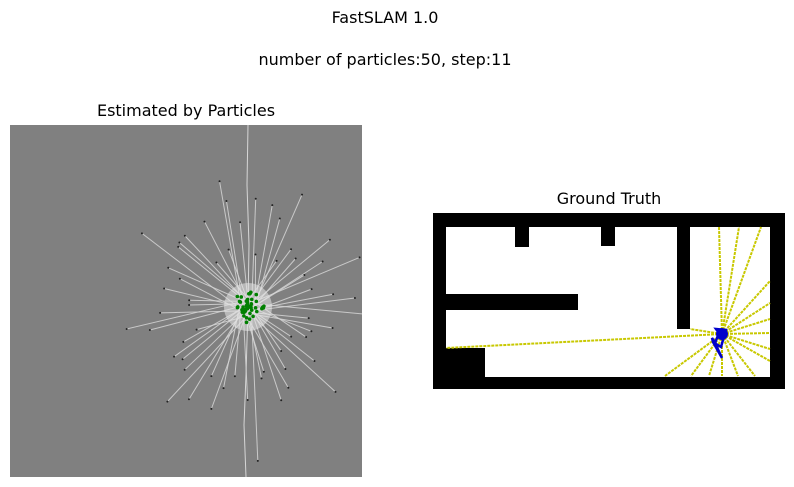 The width and height of the screenshot is (794, 487). Describe the element at coordinates (465, 362) in the screenshot. I see `corner-block` at that location.